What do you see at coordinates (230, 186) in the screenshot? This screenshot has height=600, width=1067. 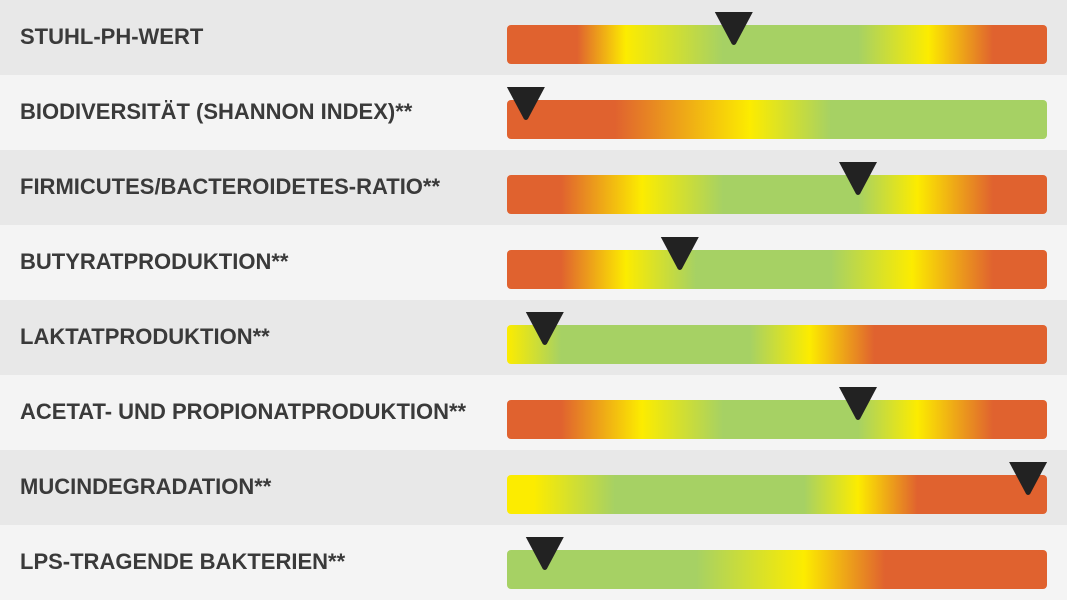 I see `row-label: FIRMICUTES/BACTEROIDETES-RATIO**` at bounding box center [230, 186].